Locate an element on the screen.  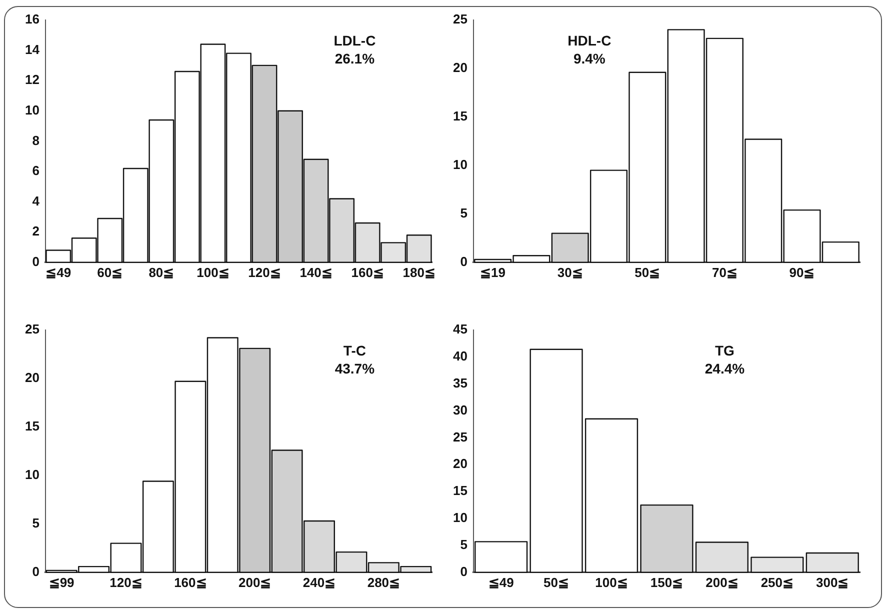
x-tick-label: ≦99 is located at coordinates (61, 582).